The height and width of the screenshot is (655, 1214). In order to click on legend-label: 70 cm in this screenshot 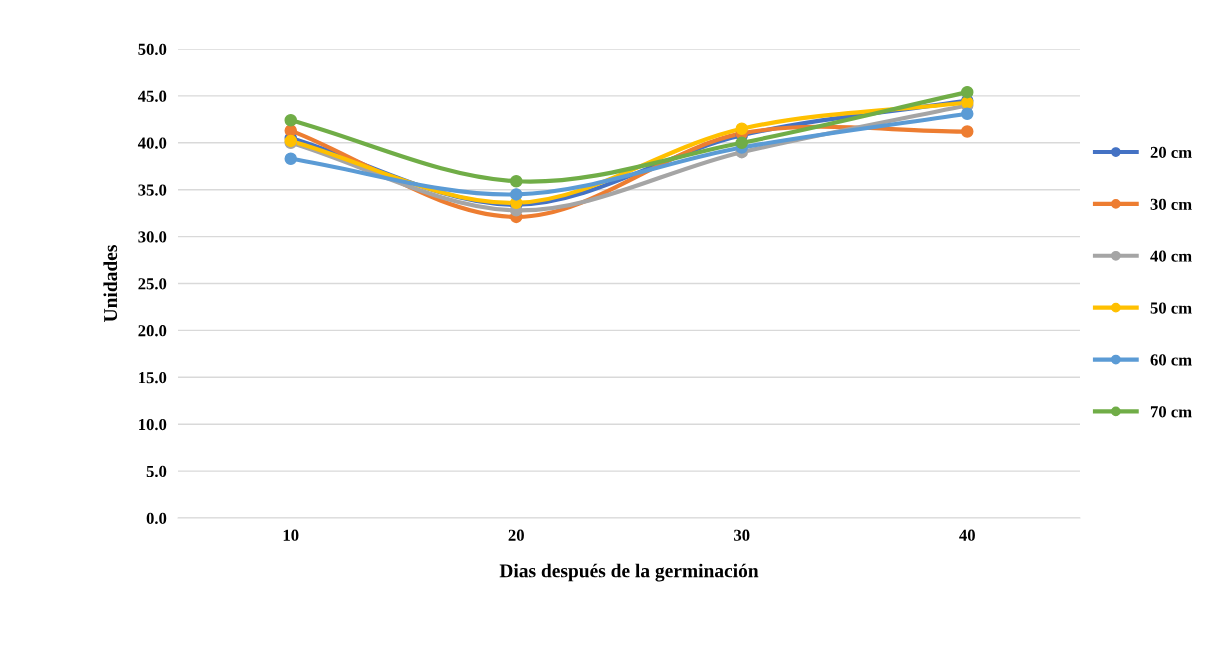, I will do `click(1171, 412)`.